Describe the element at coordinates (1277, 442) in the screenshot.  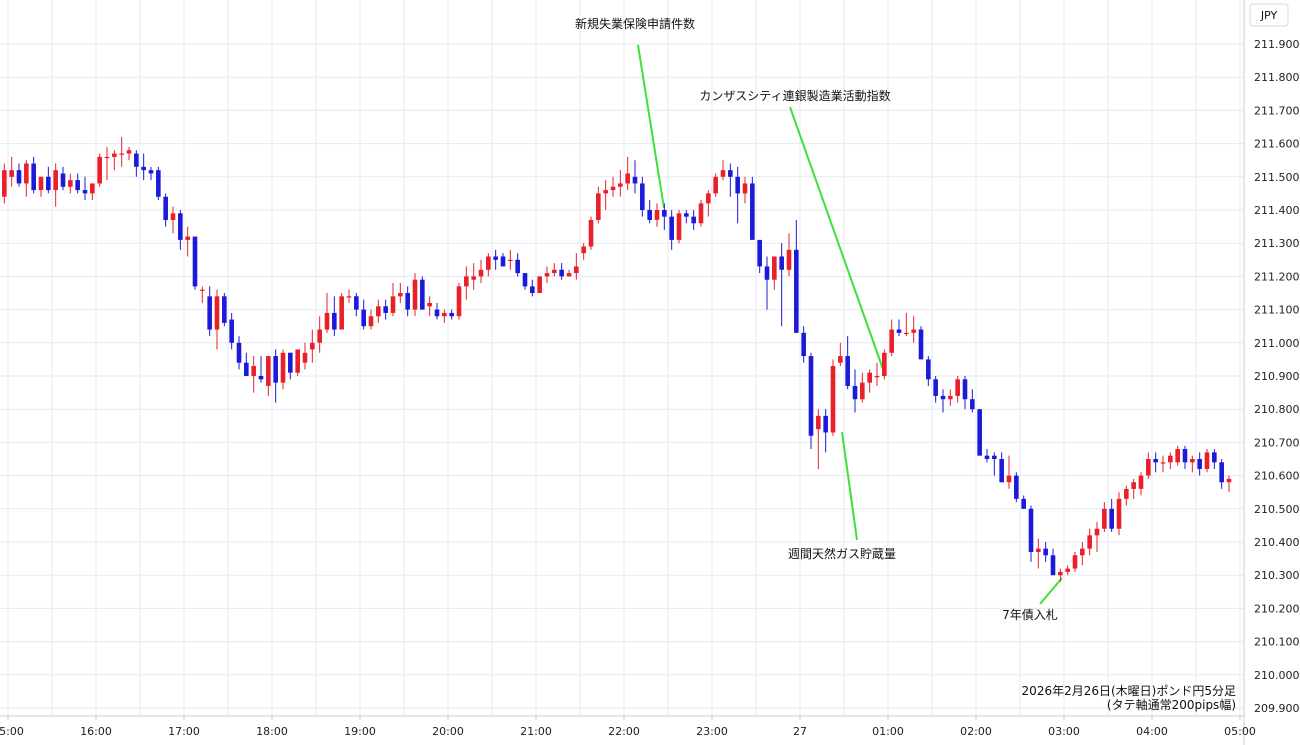
I see `y-tick-label: 210.700` at that location.